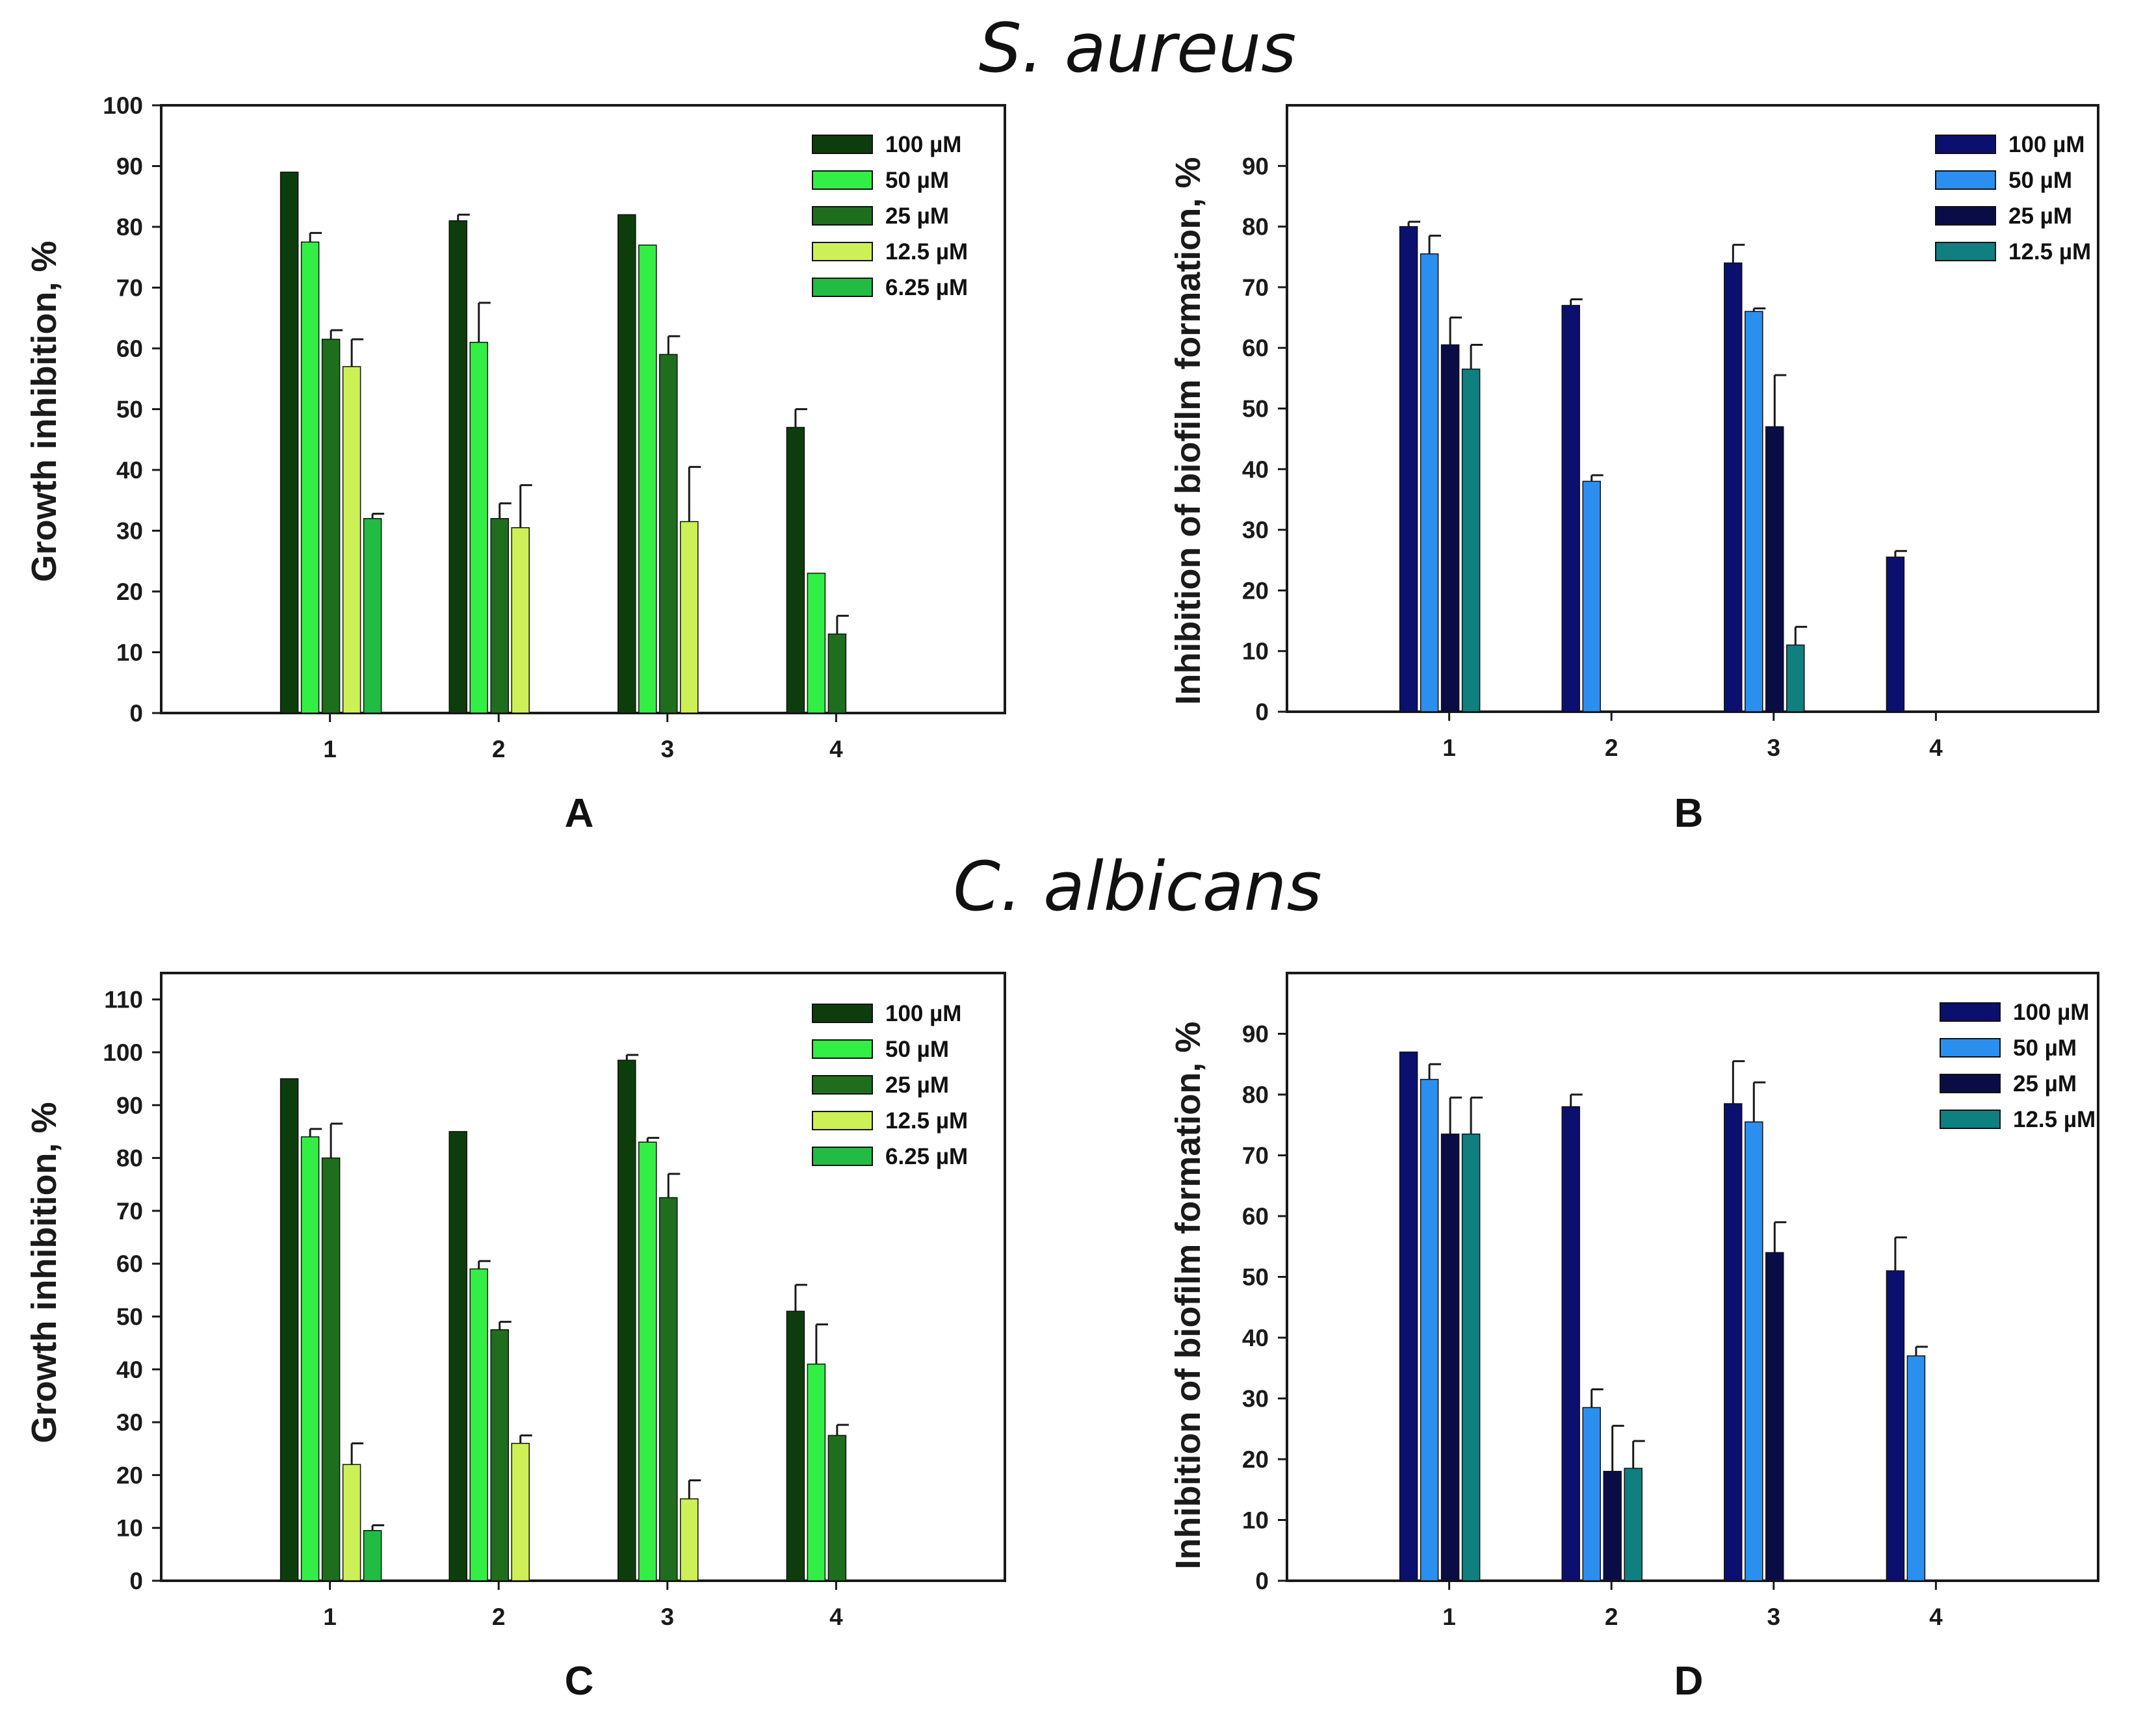 The width and height of the screenshot is (2156, 1714). Describe the element at coordinates (372, 616) in the screenshot. I see `bar-a-cat1-s5` at that location.